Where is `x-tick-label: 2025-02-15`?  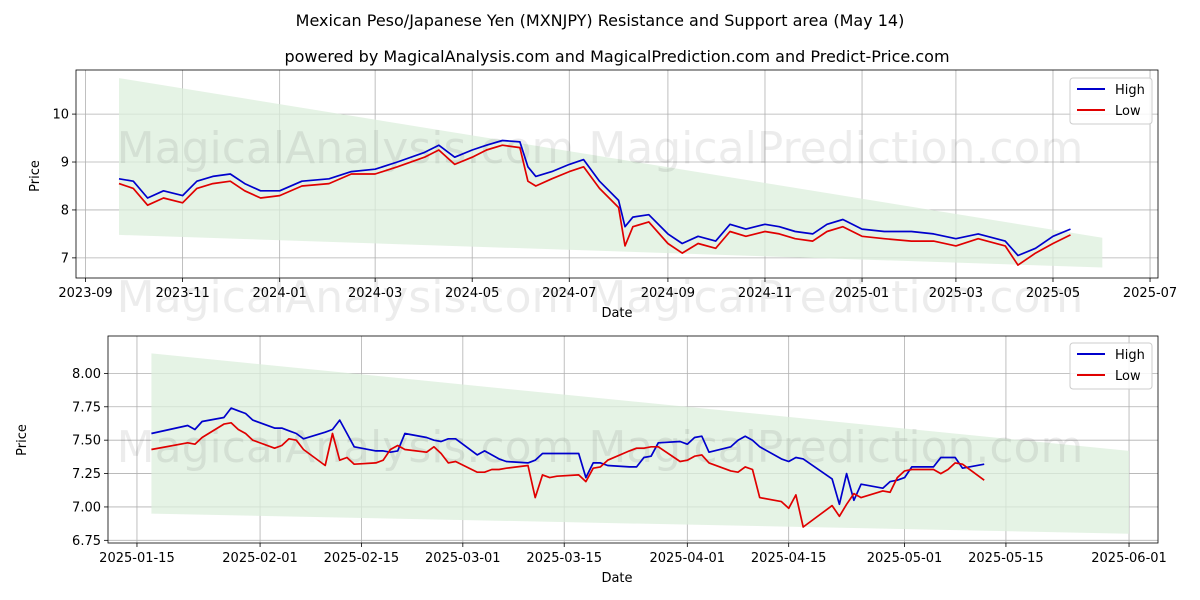 x-tick-label: 2025-02-15 is located at coordinates (362, 558).